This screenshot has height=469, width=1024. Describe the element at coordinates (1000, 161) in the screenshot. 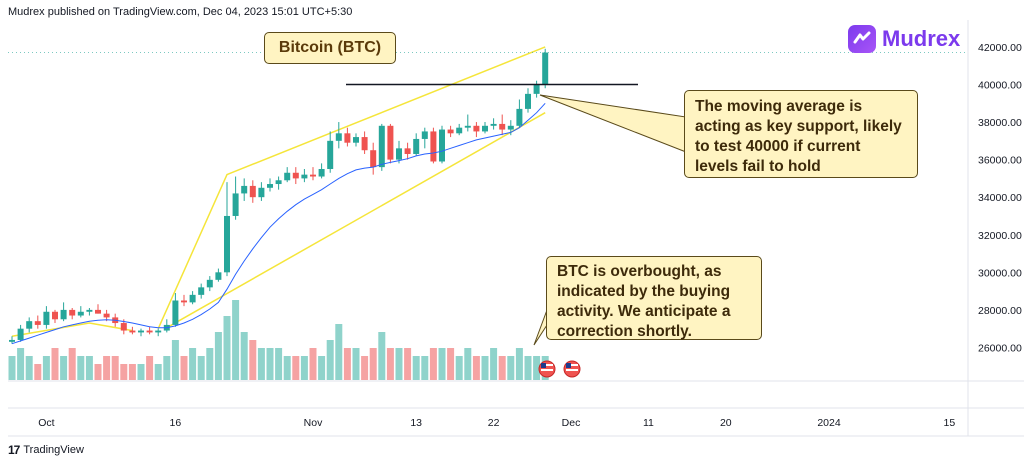

I see `y-tick-label: 36000.00` at that location.